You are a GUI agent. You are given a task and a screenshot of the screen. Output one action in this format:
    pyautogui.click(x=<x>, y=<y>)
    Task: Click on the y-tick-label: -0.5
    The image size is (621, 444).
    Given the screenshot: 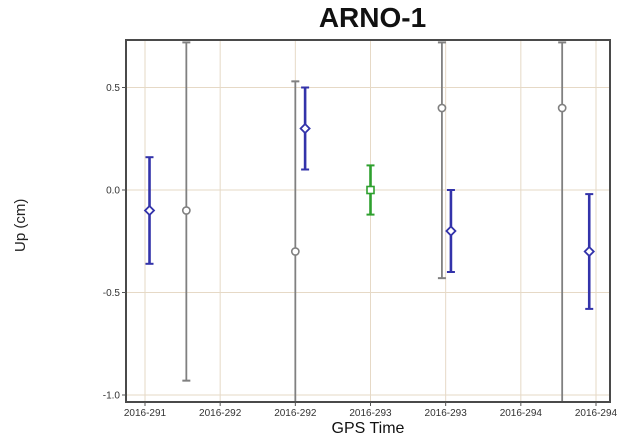 What is the action you would take?
    pyautogui.click(x=112, y=293)
    